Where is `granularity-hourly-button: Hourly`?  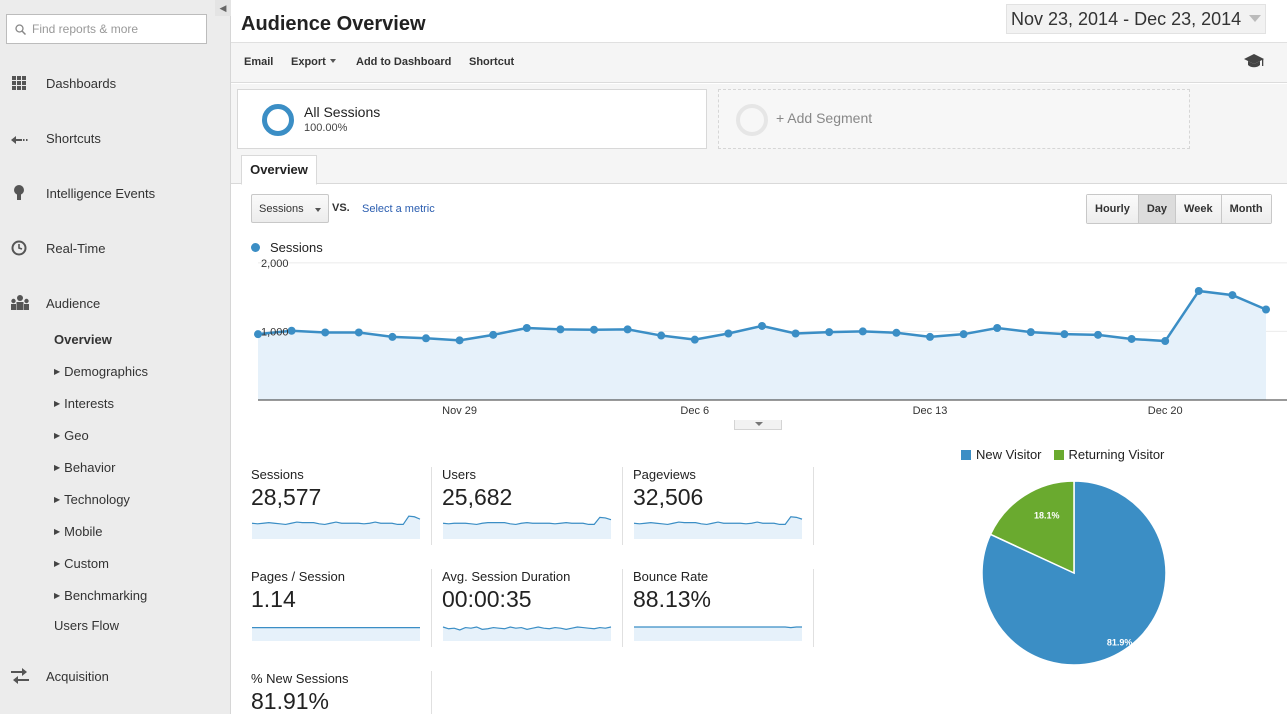 granularity-hourly-button: Hourly is located at coordinates (1113, 209).